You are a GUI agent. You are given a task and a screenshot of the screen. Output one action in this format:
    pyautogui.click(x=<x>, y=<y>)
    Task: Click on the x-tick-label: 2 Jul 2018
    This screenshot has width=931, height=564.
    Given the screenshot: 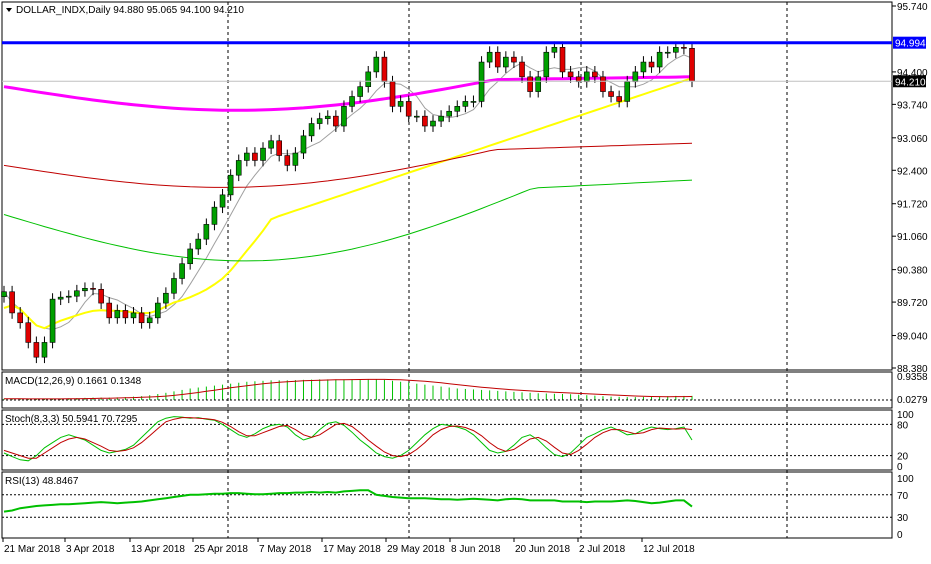 What is the action you would take?
    pyautogui.click(x=602, y=549)
    